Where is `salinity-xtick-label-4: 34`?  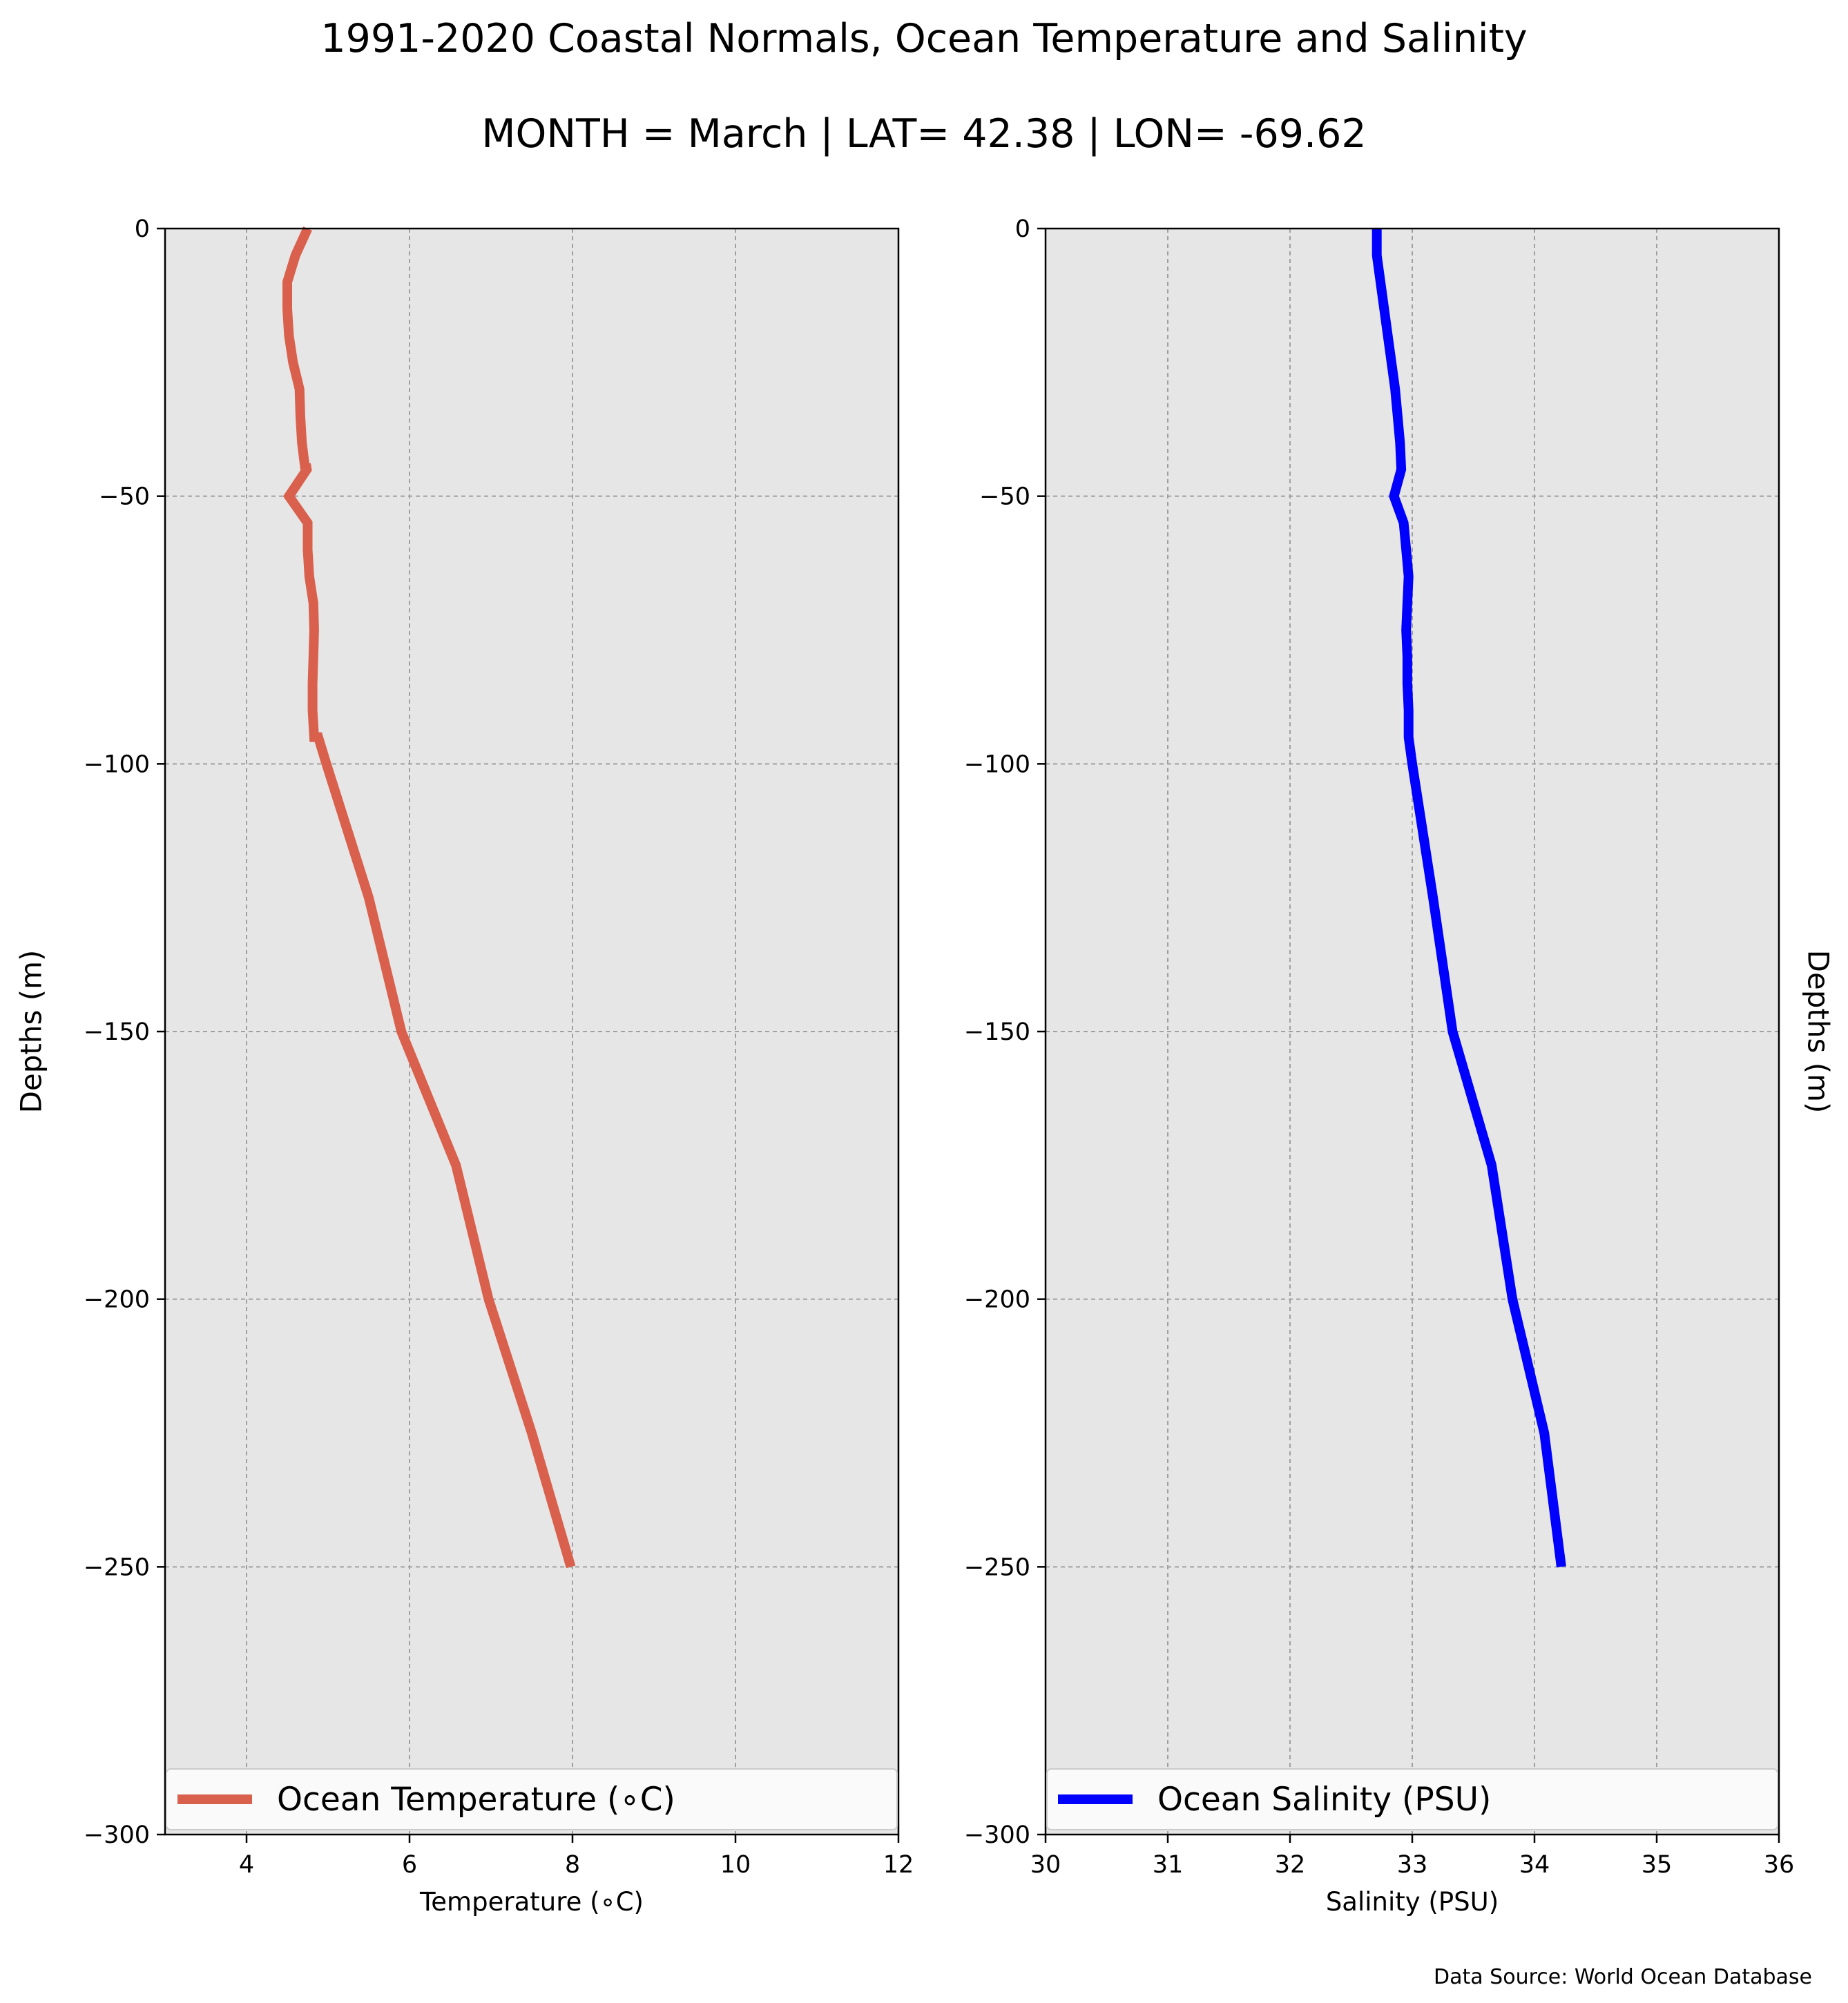
salinity-xtick-label-4: 34 is located at coordinates (1534, 1865).